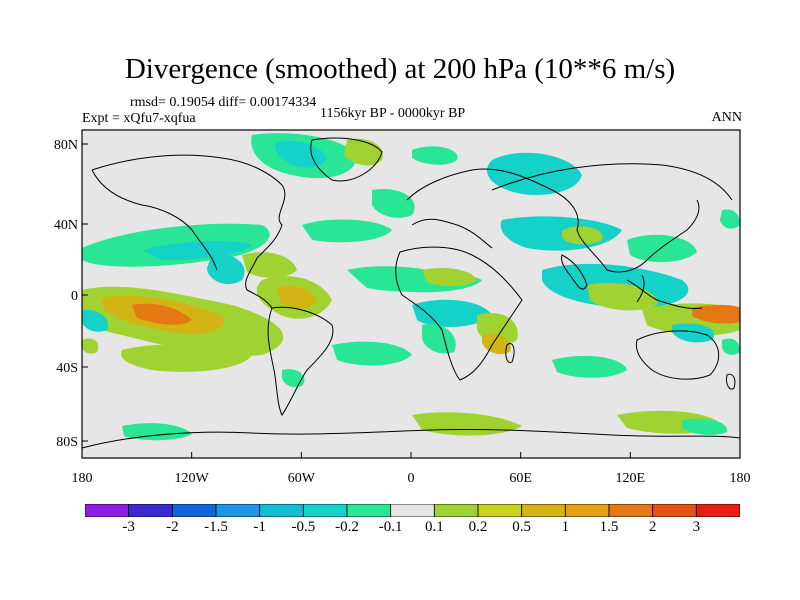 This screenshot has width=800, height=600. I want to click on lon-tick-label: 0, so click(411, 478).